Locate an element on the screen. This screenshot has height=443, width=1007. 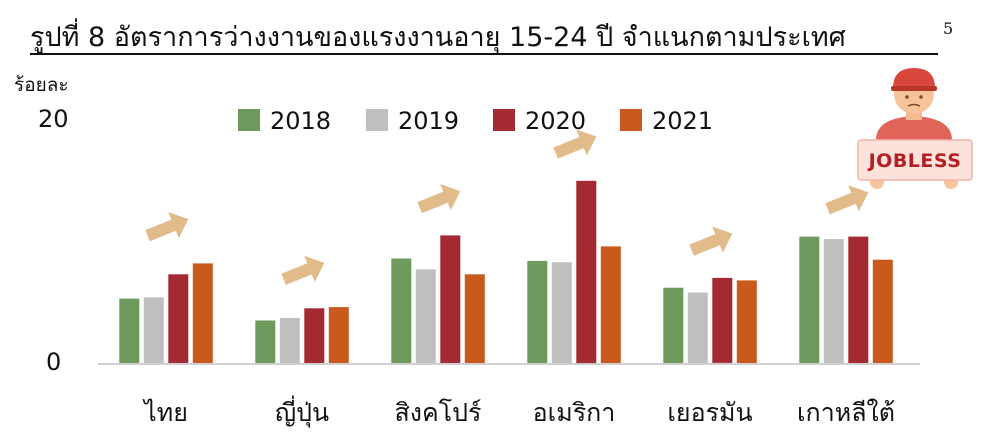
category-label-1: ญี่ปุ่น is located at coordinates (302, 411).